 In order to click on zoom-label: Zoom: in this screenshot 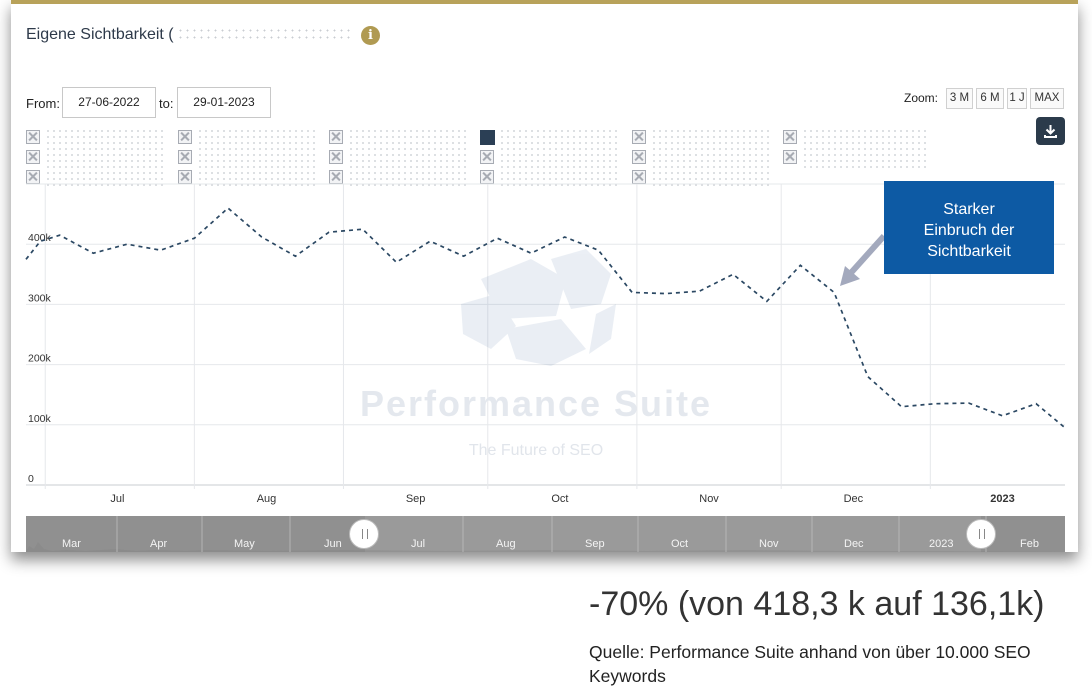, I will do `click(921, 98)`.